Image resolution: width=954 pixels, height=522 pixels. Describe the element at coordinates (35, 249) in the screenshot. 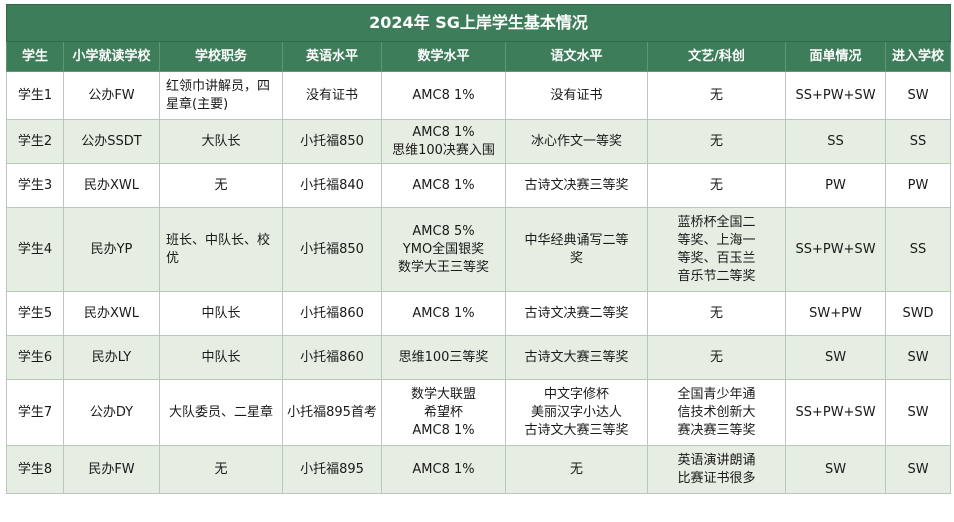

I see `cell-student: 学生4` at that location.